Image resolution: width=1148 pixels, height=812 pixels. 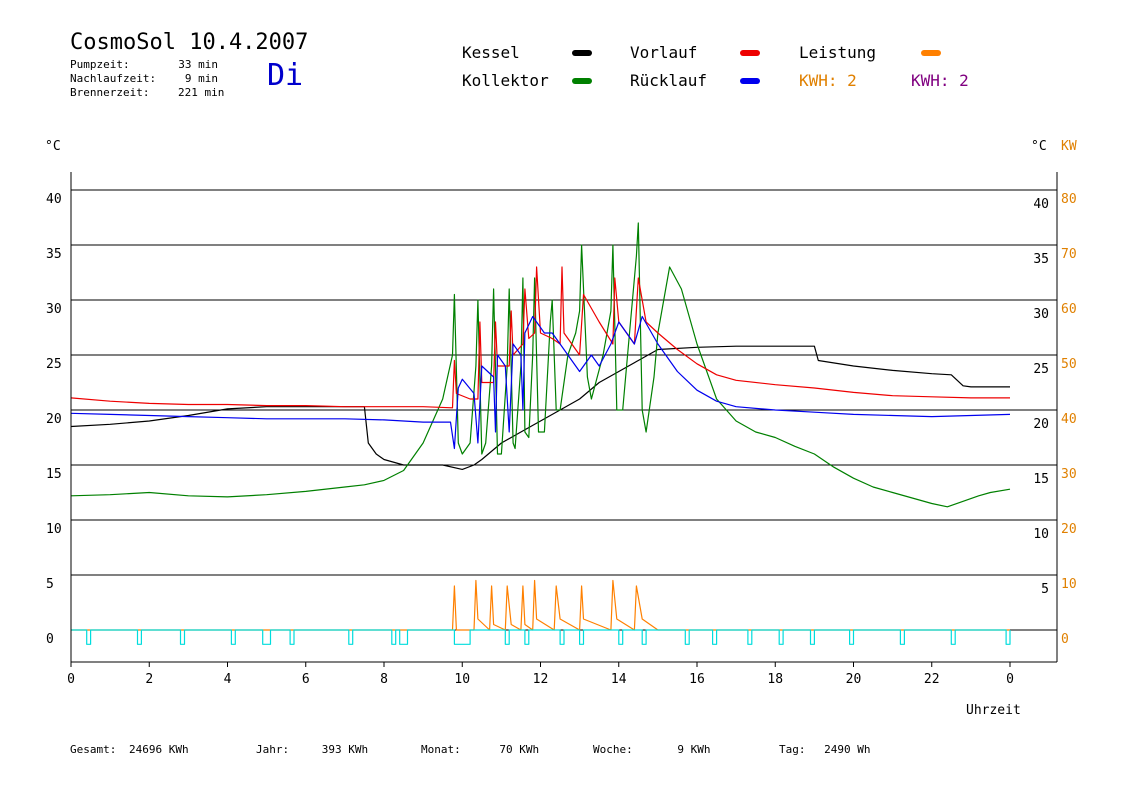 What do you see at coordinates (1045, 589) in the screenshot?
I see `y-right-tick-label-0: 5` at bounding box center [1045, 589].